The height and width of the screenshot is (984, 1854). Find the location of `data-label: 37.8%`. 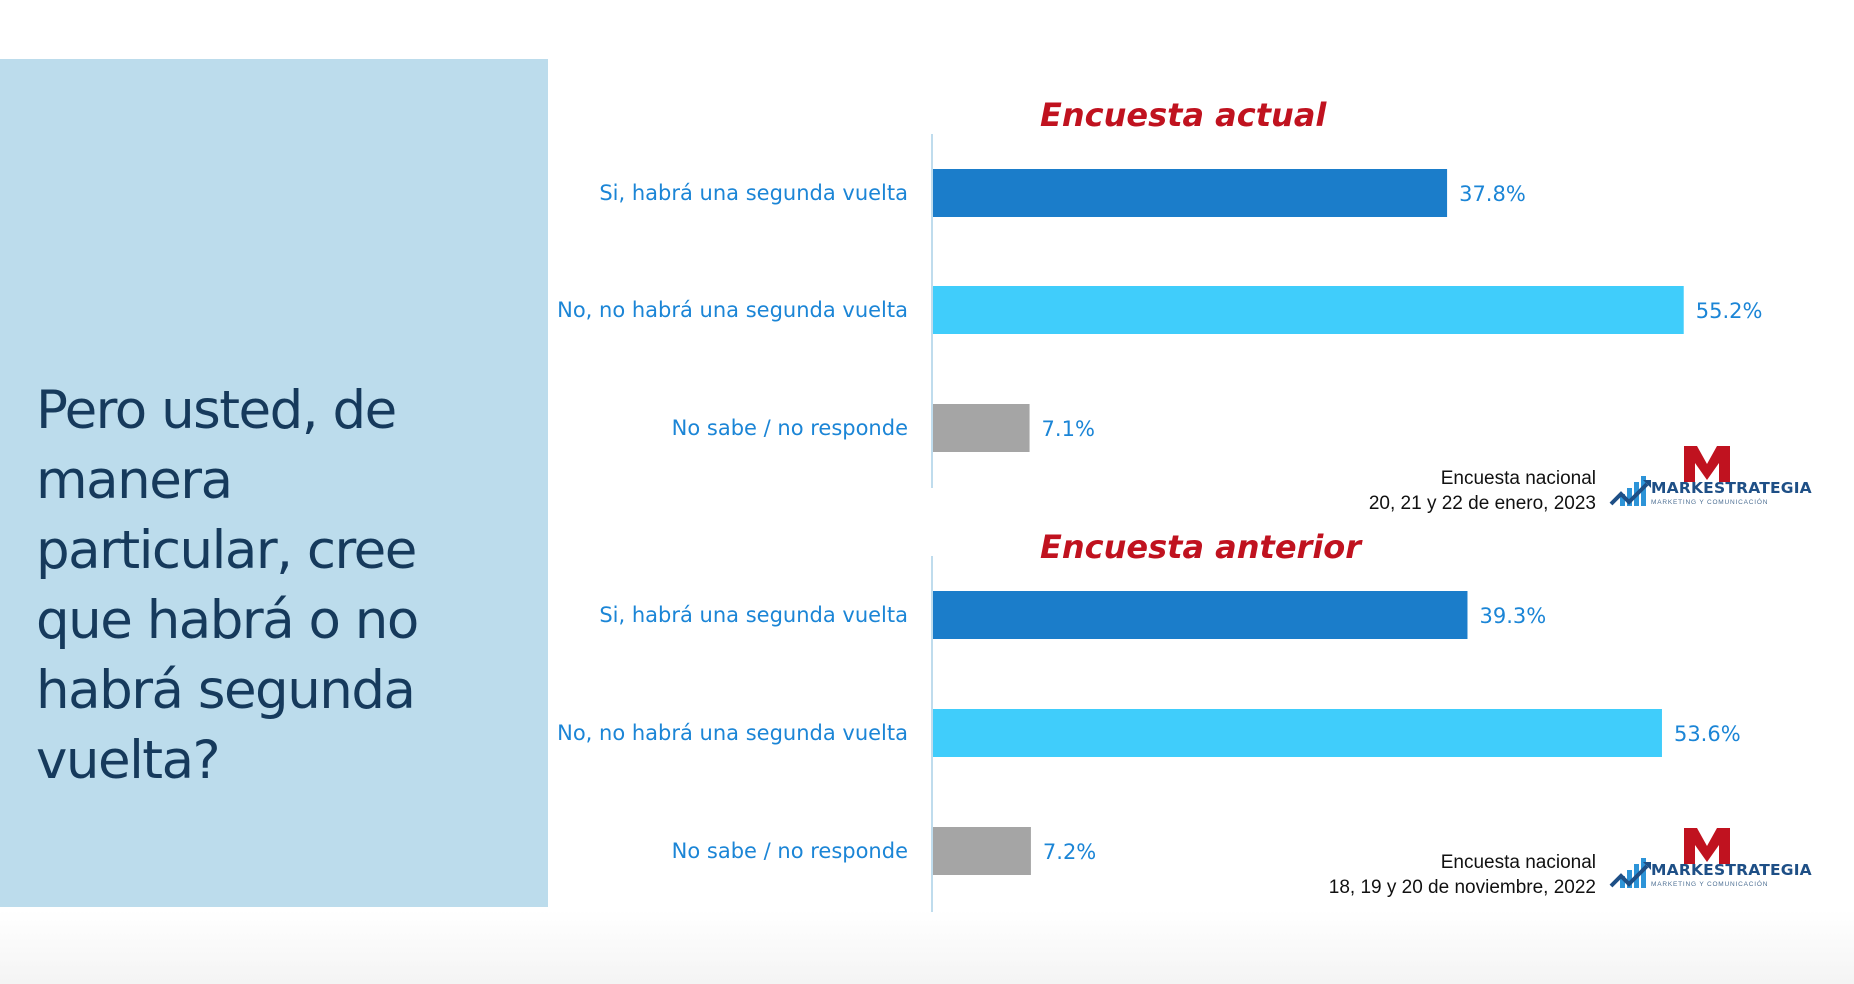

data-label: 37.8% is located at coordinates (1492, 194).